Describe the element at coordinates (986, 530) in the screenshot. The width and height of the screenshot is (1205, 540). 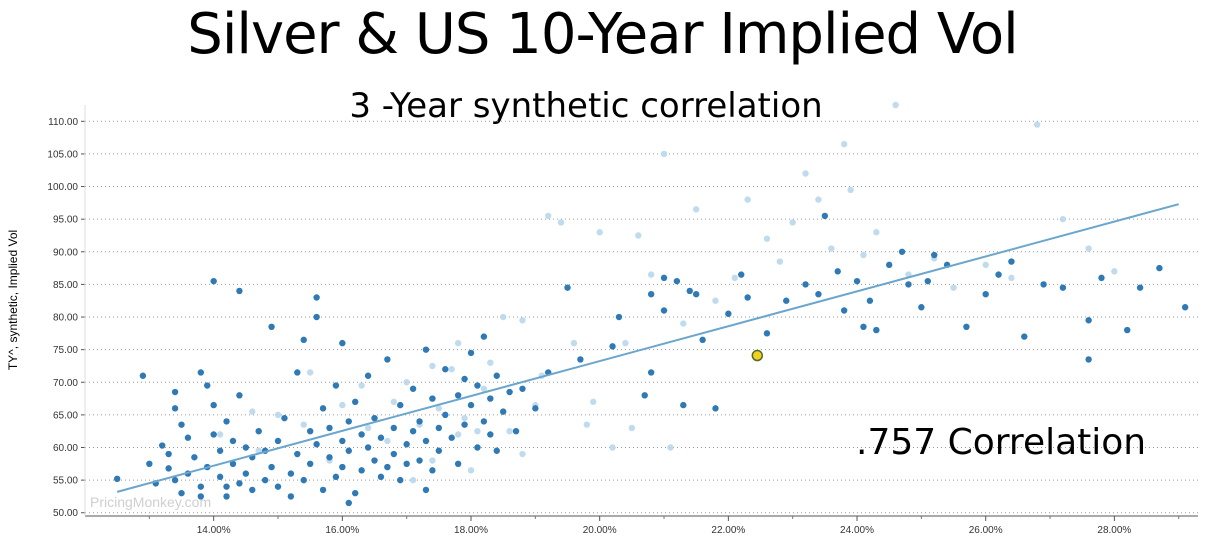
I see `x-tick-label: 26.00%` at that location.